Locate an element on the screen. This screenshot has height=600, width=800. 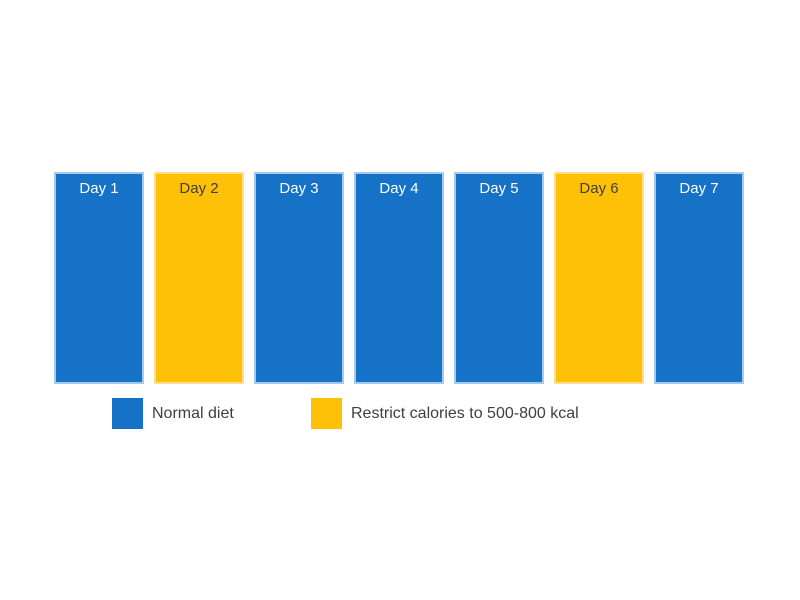
day-column-5: Day 5 is located at coordinates (499, 278).